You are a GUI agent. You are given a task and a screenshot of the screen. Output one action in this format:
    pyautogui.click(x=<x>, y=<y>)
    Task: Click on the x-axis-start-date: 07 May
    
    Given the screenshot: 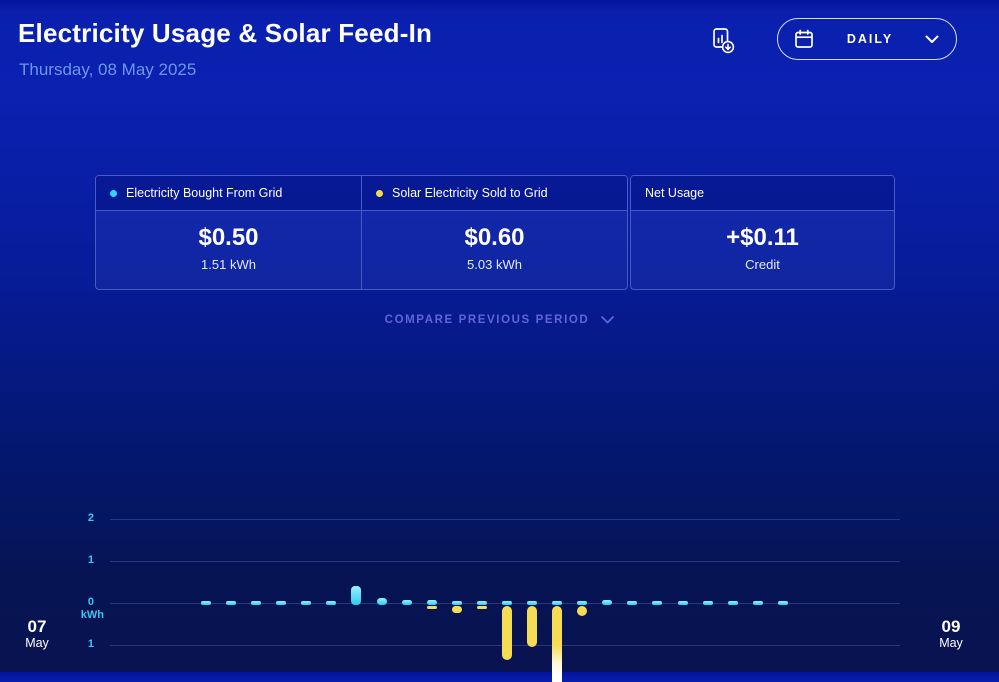 What is the action you would take?
    pyautogui.click(x=37, y=634)
    